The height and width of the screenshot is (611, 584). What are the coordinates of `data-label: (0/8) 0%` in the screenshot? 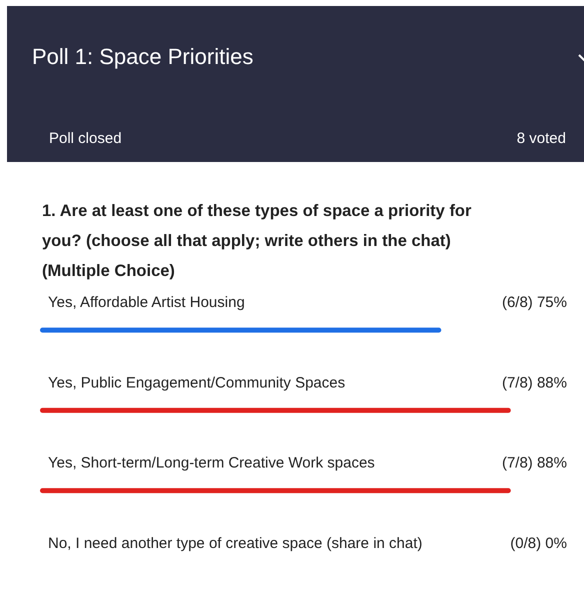 It's located at (538, 543).